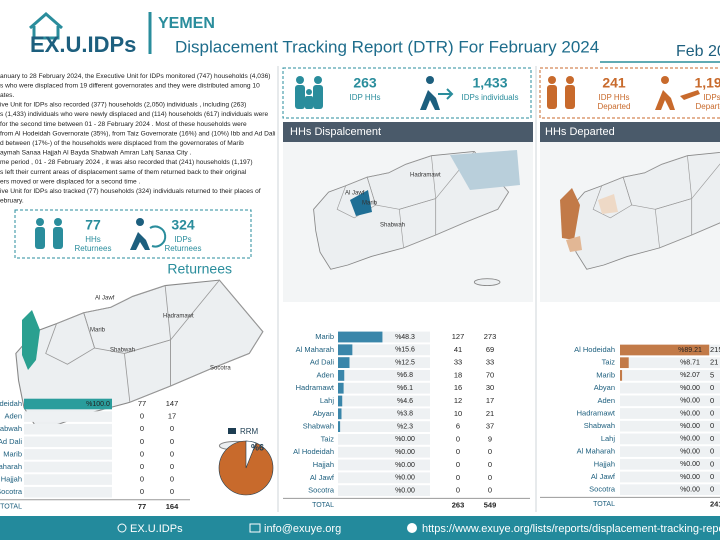 Image resolution: width=720 pixels, height=540 pixels. I want to click on row-name: Taiz, so click(328, 438).